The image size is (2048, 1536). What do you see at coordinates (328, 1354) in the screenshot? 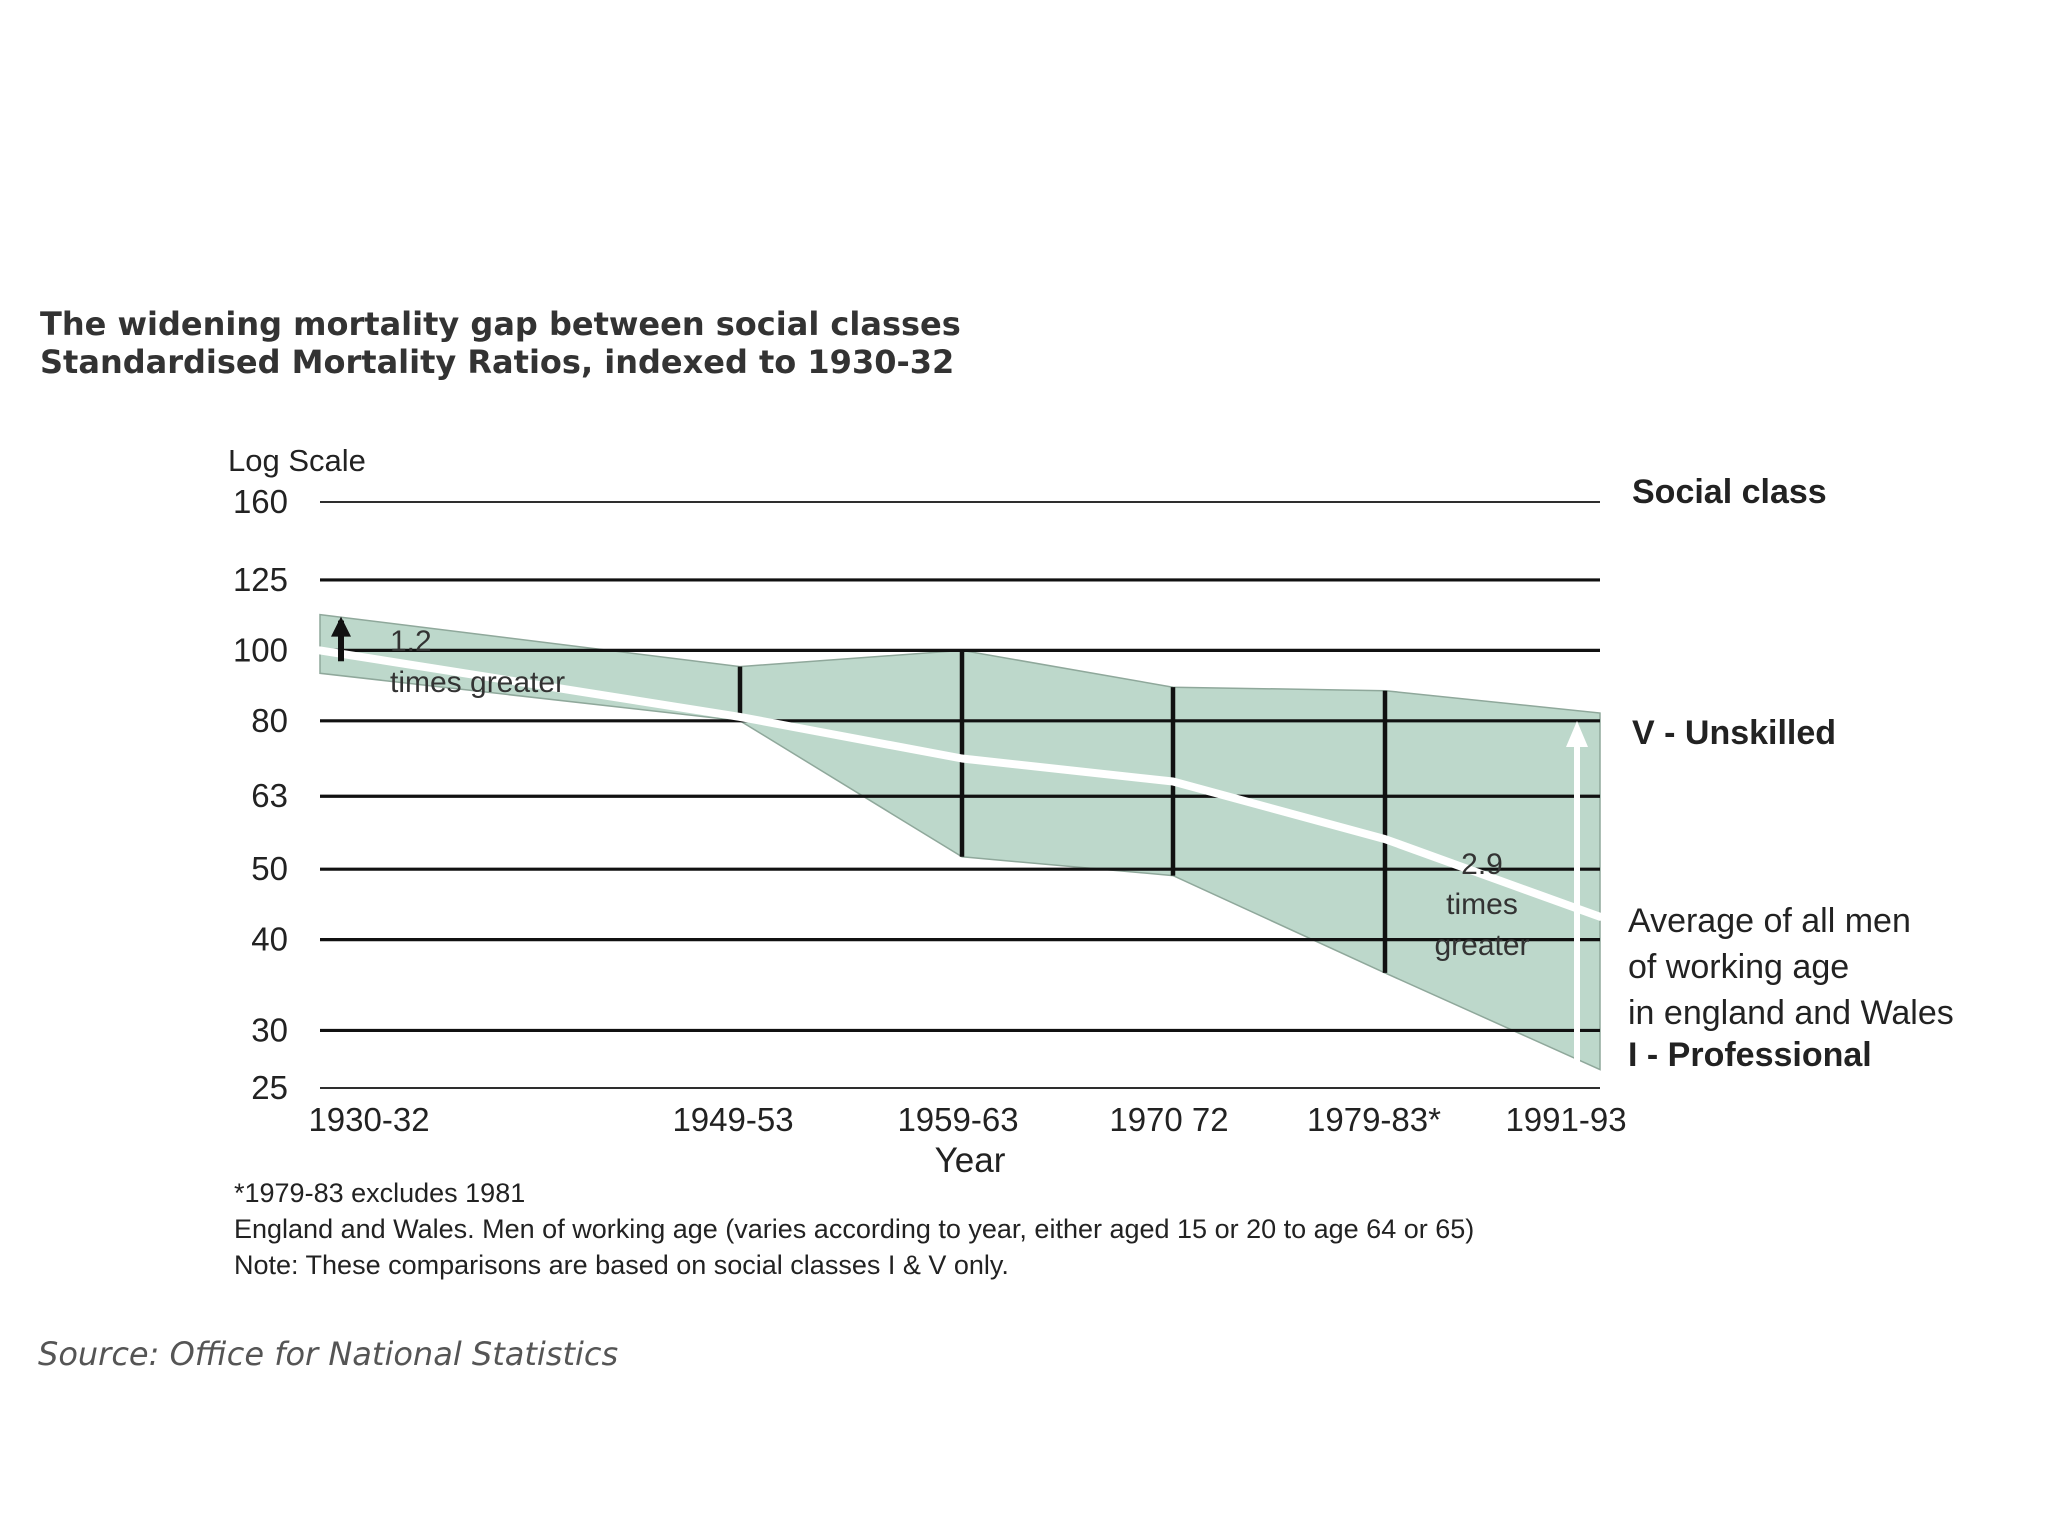
I see `source-note: Source: Office for National Statistics` at bounding box center [328, 1354].